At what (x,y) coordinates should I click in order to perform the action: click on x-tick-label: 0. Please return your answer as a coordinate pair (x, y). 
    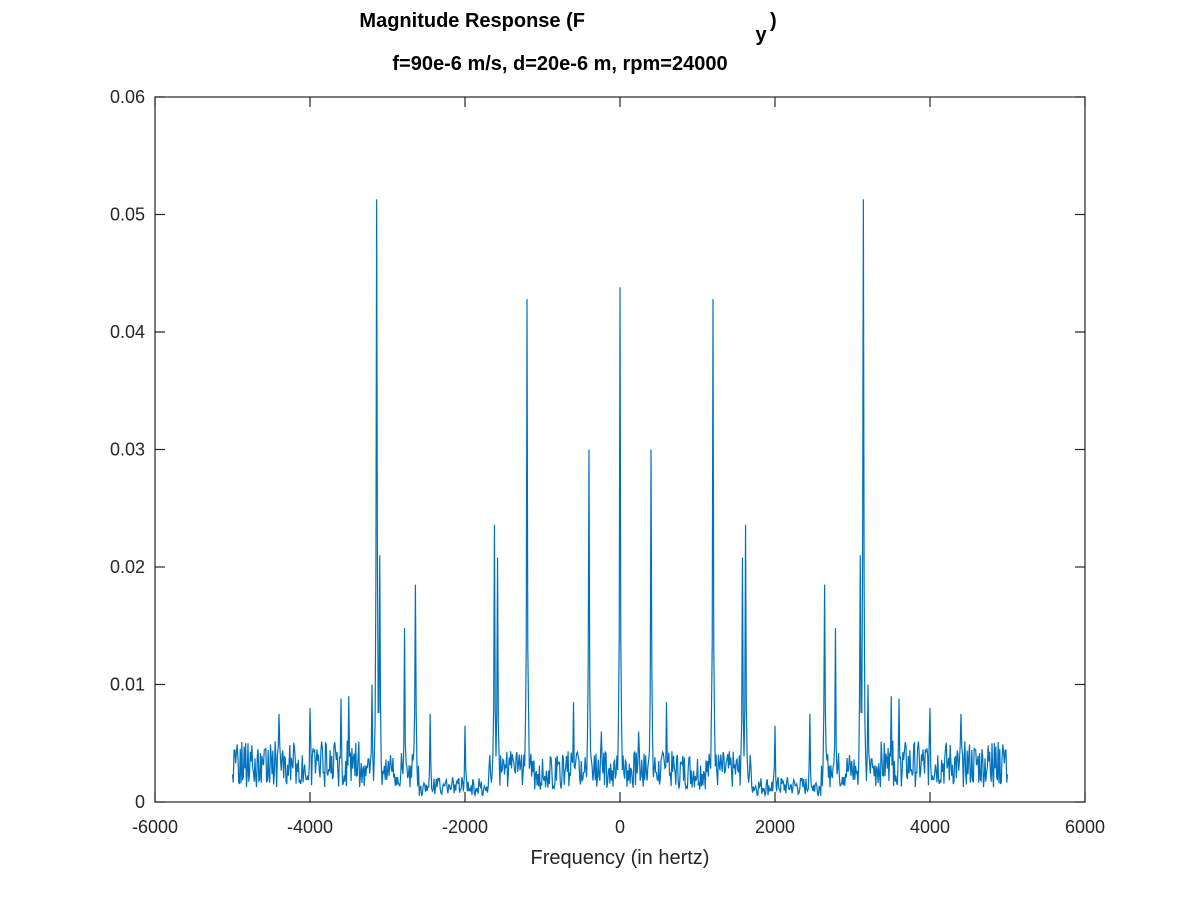
    Looking at the image, I should click on (620, 827).